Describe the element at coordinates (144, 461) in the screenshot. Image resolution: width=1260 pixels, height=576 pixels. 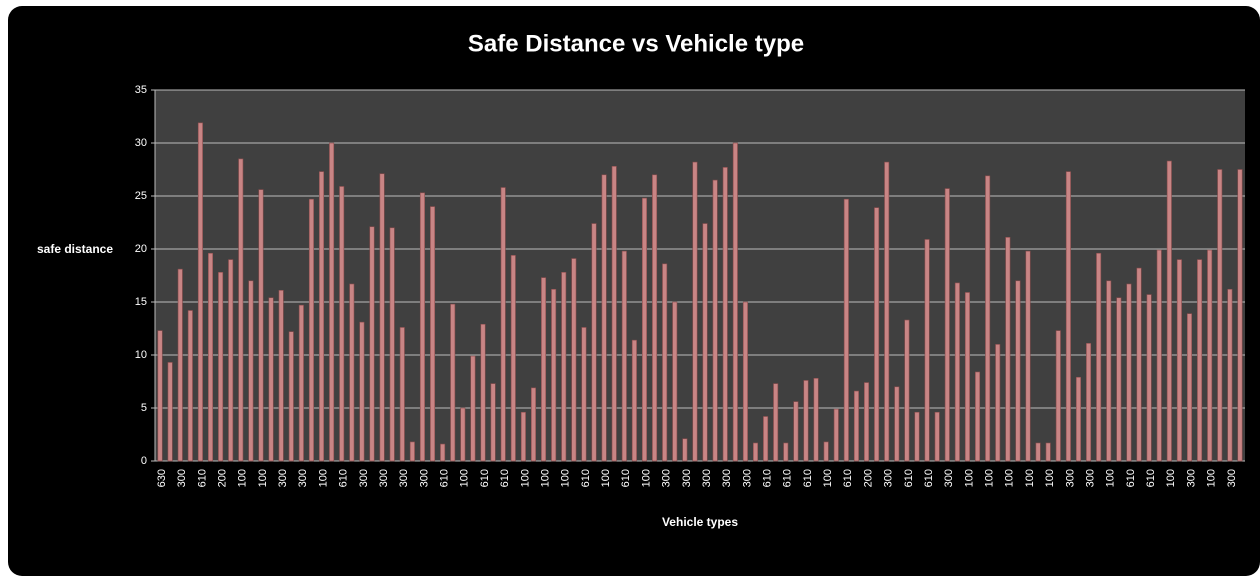
I see `y-tick-label: 0` at that location.